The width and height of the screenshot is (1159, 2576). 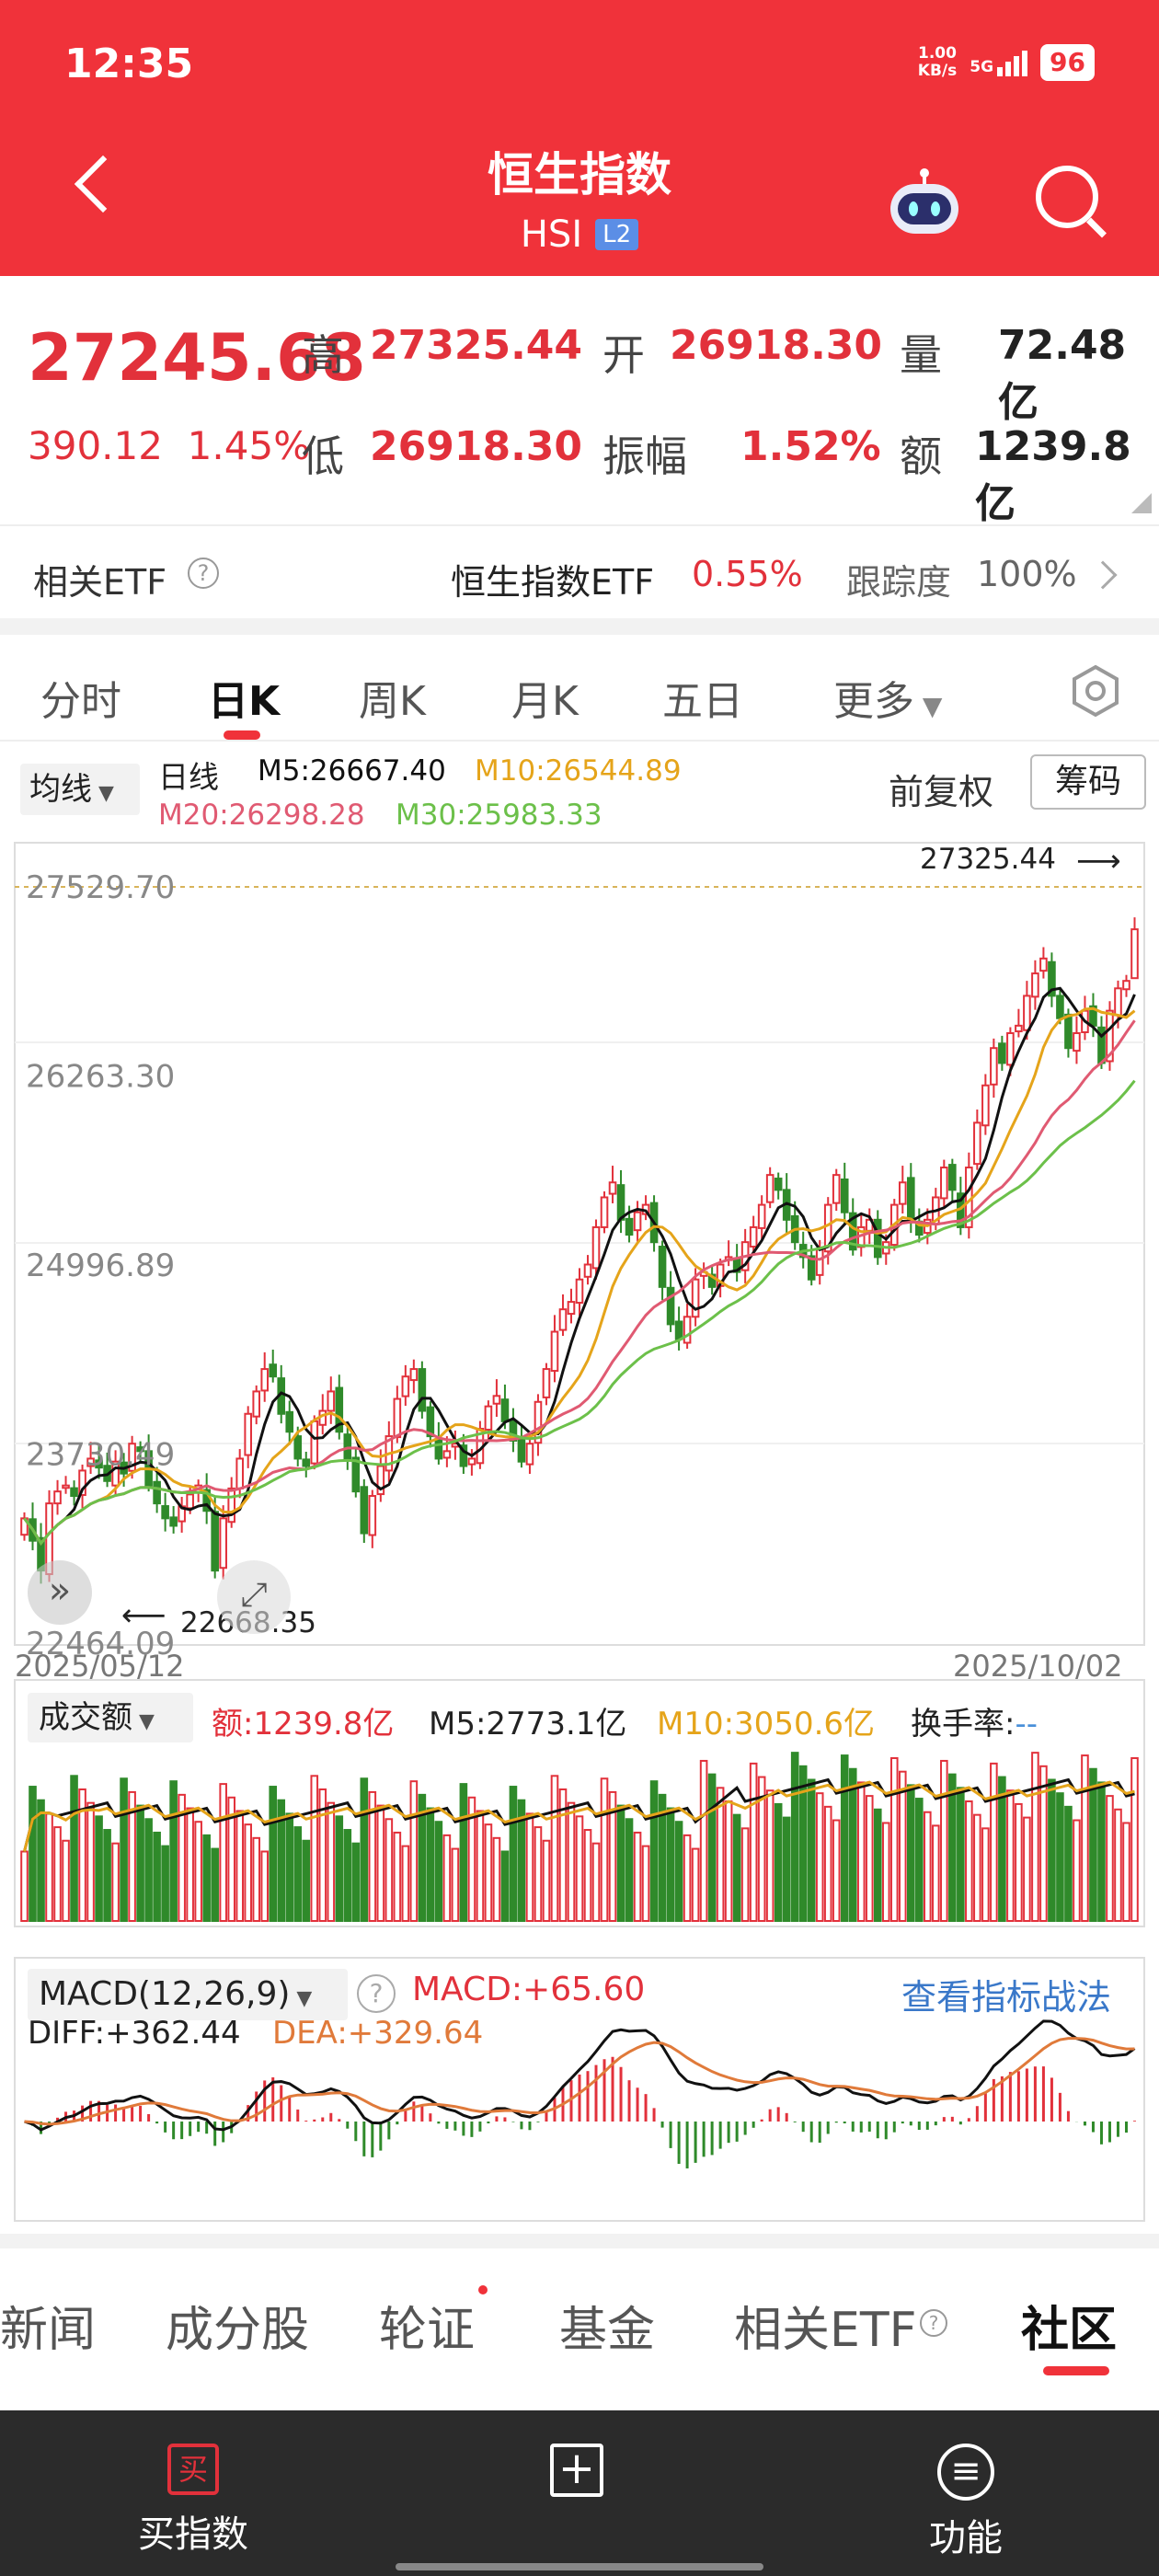 I want to click on search-icon, so click(x=1067, y=197).